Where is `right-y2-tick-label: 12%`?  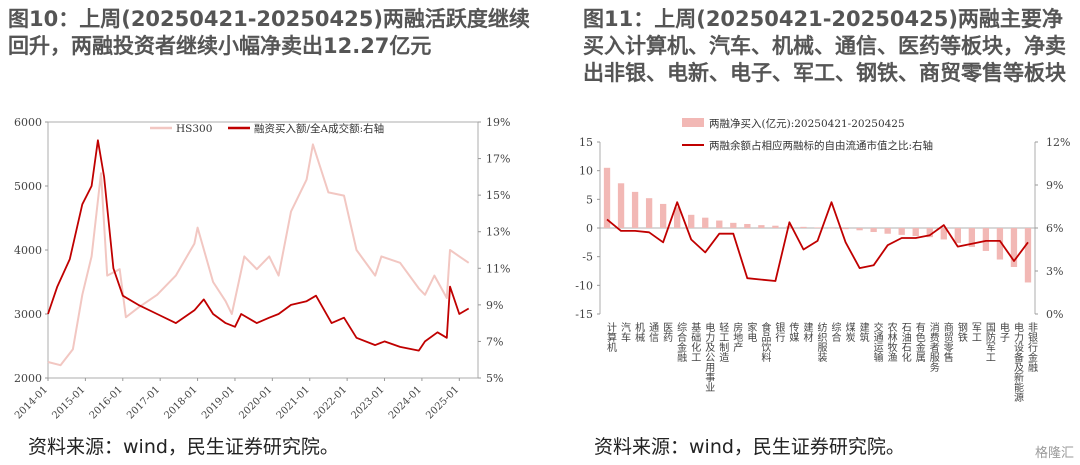
right-y2-tick-label: 12% is located at coordinates (1058, 142).